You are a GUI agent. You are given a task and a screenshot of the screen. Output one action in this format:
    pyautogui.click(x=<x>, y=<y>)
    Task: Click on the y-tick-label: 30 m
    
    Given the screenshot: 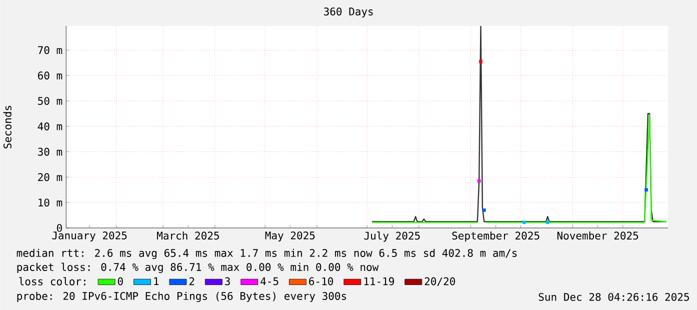 What is the action you would take?
    pyautogui.click(x=50, y=152)
    